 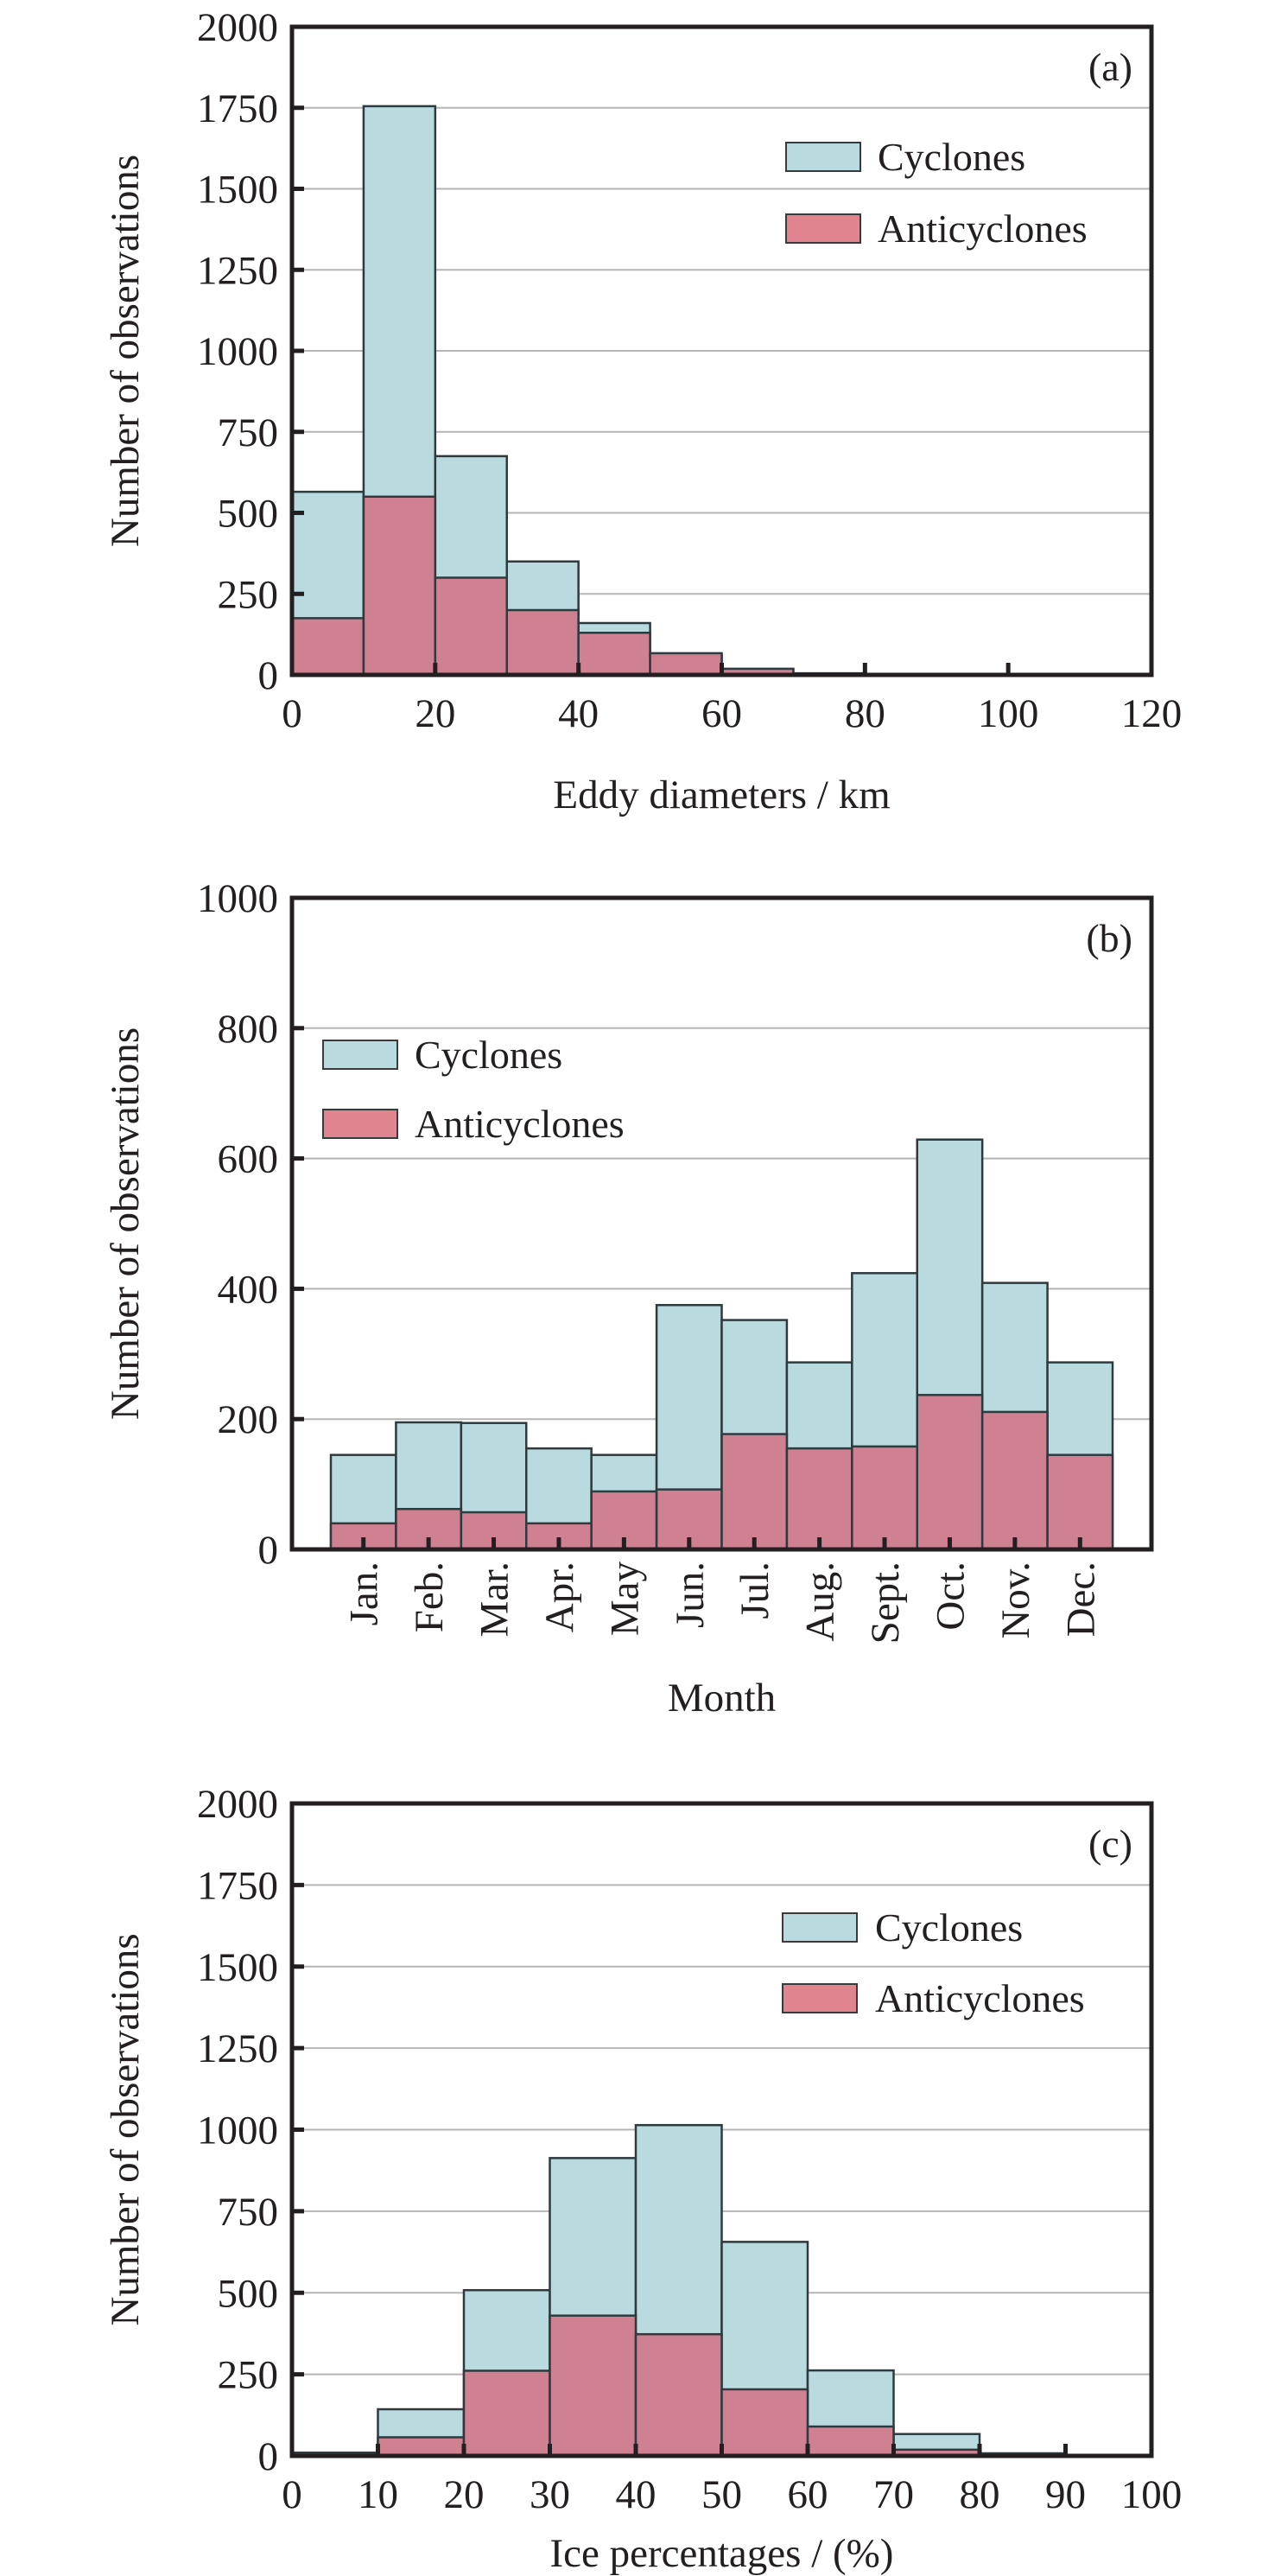 What do you see at coordinates (364, 1594) in the screenshot?
I see `month-label: Jan.` at bounding box center [364, 1594].